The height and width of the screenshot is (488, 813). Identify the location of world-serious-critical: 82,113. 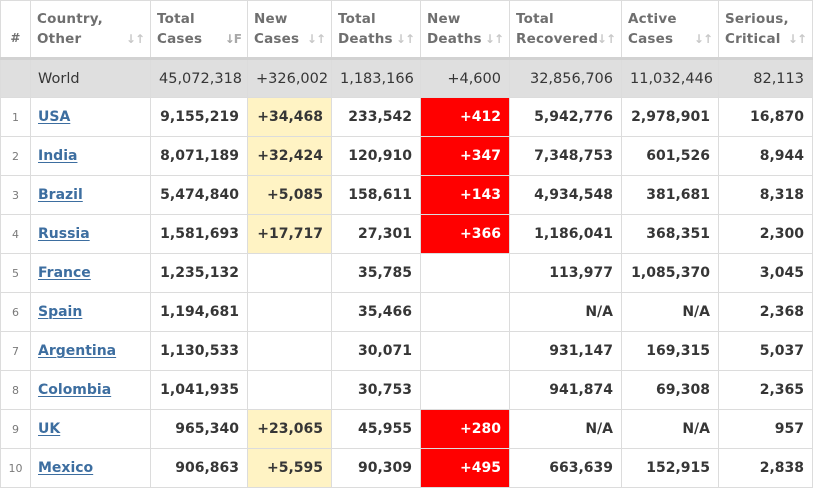
(765, 78).